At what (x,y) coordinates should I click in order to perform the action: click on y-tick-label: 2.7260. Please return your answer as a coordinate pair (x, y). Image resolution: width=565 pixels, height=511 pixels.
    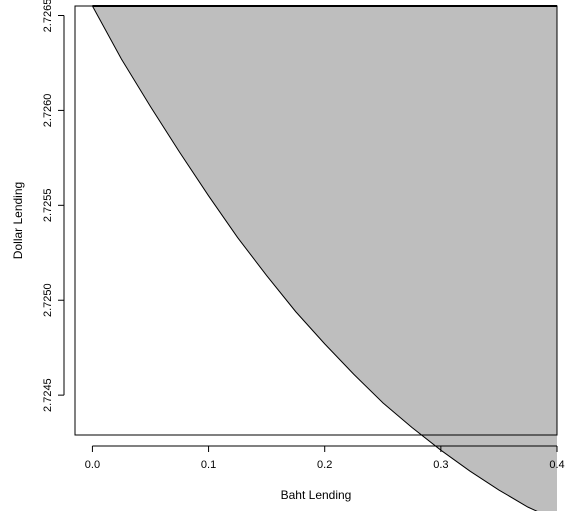
    Looking at the image, I should click on (48, 111).